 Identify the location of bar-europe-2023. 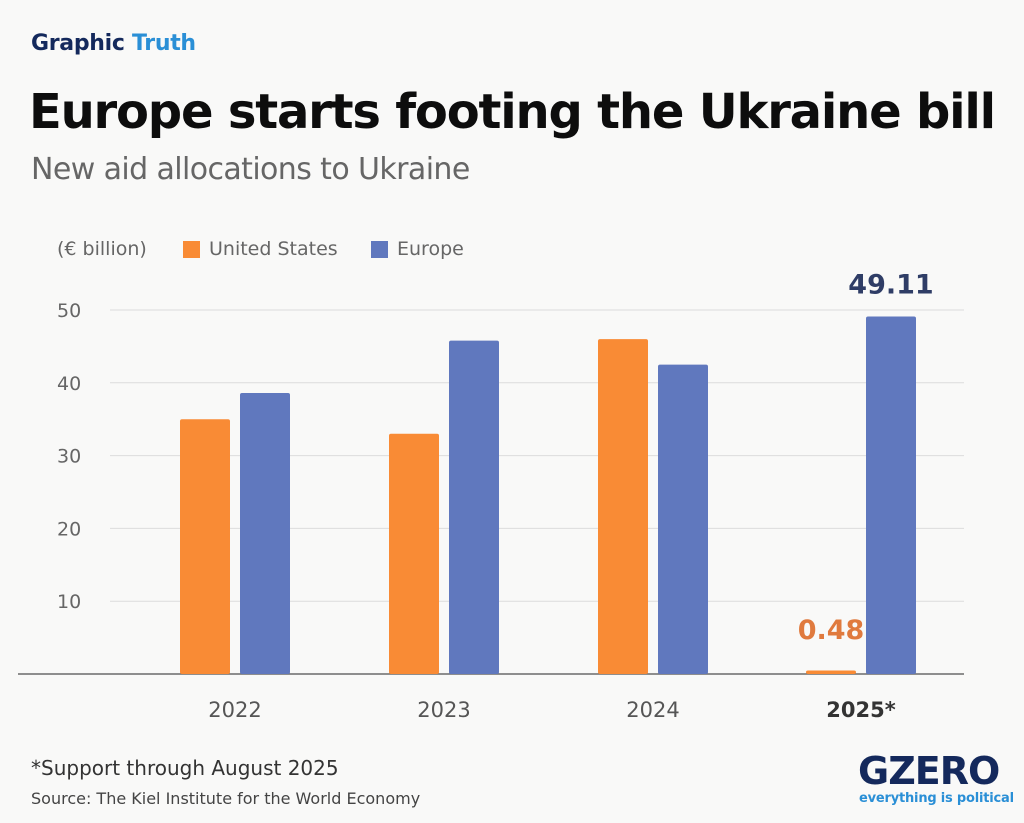
(474, 507).